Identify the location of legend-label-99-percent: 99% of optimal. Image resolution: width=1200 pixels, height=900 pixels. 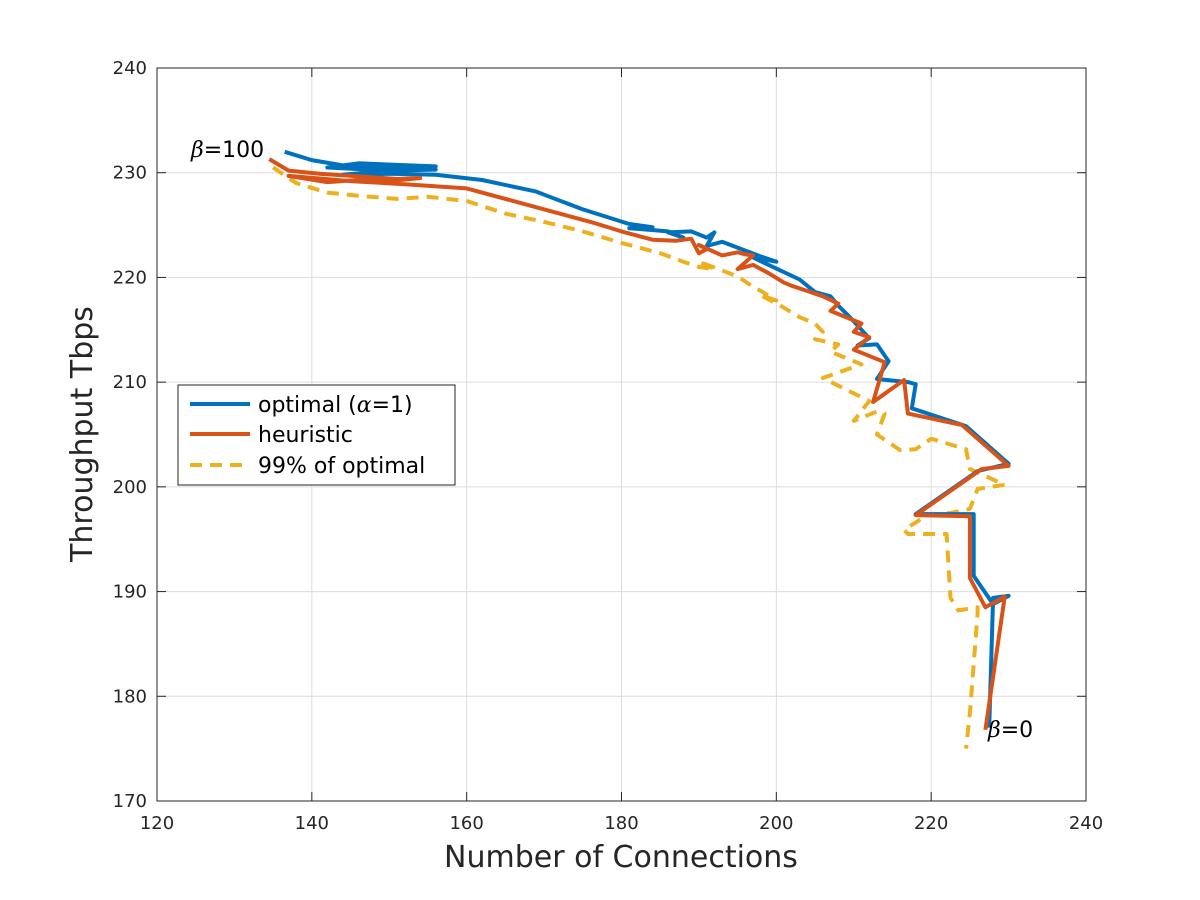
(341, 466).